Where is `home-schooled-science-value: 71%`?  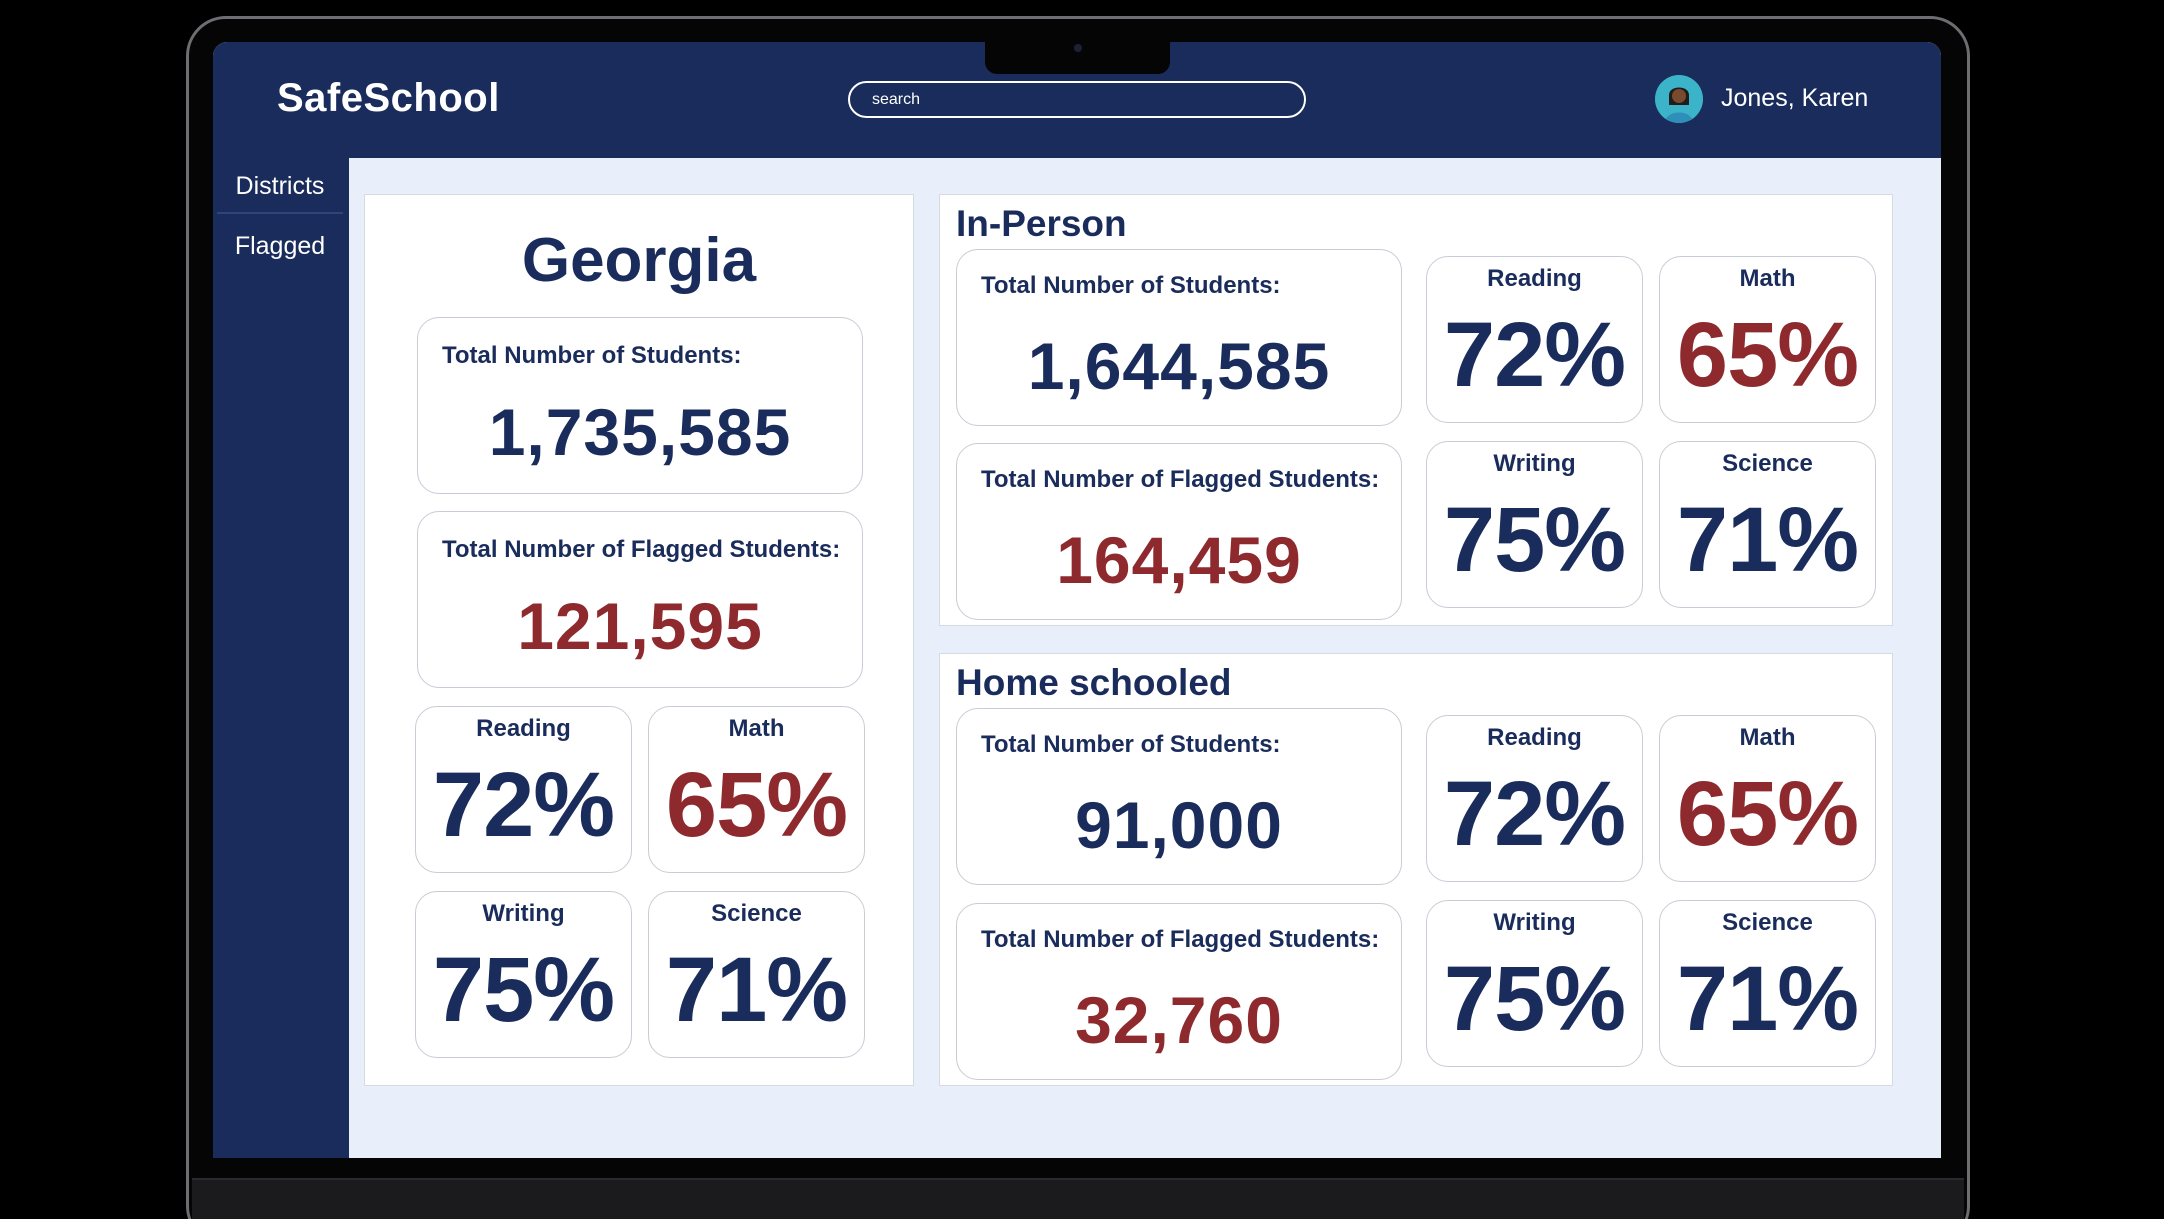
home-schooled-science-value: 71% is located at coordinates (1767, 999).